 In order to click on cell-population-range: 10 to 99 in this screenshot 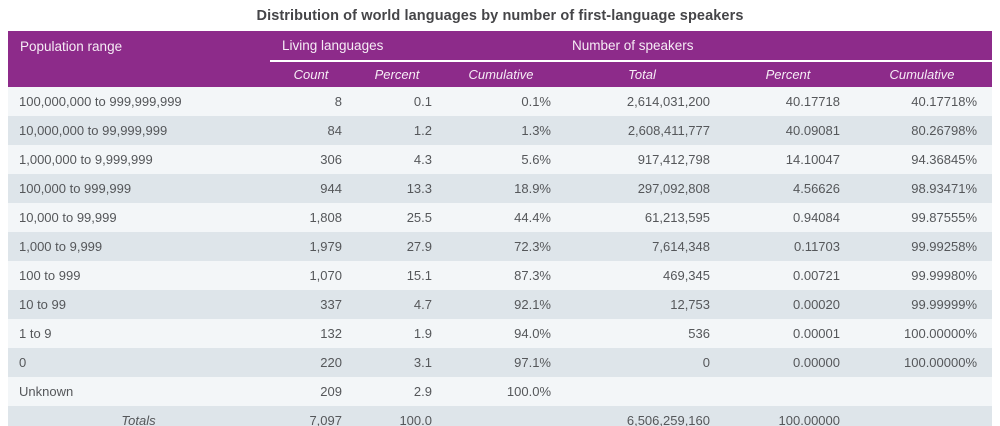, I will do `click(42, 304)`.